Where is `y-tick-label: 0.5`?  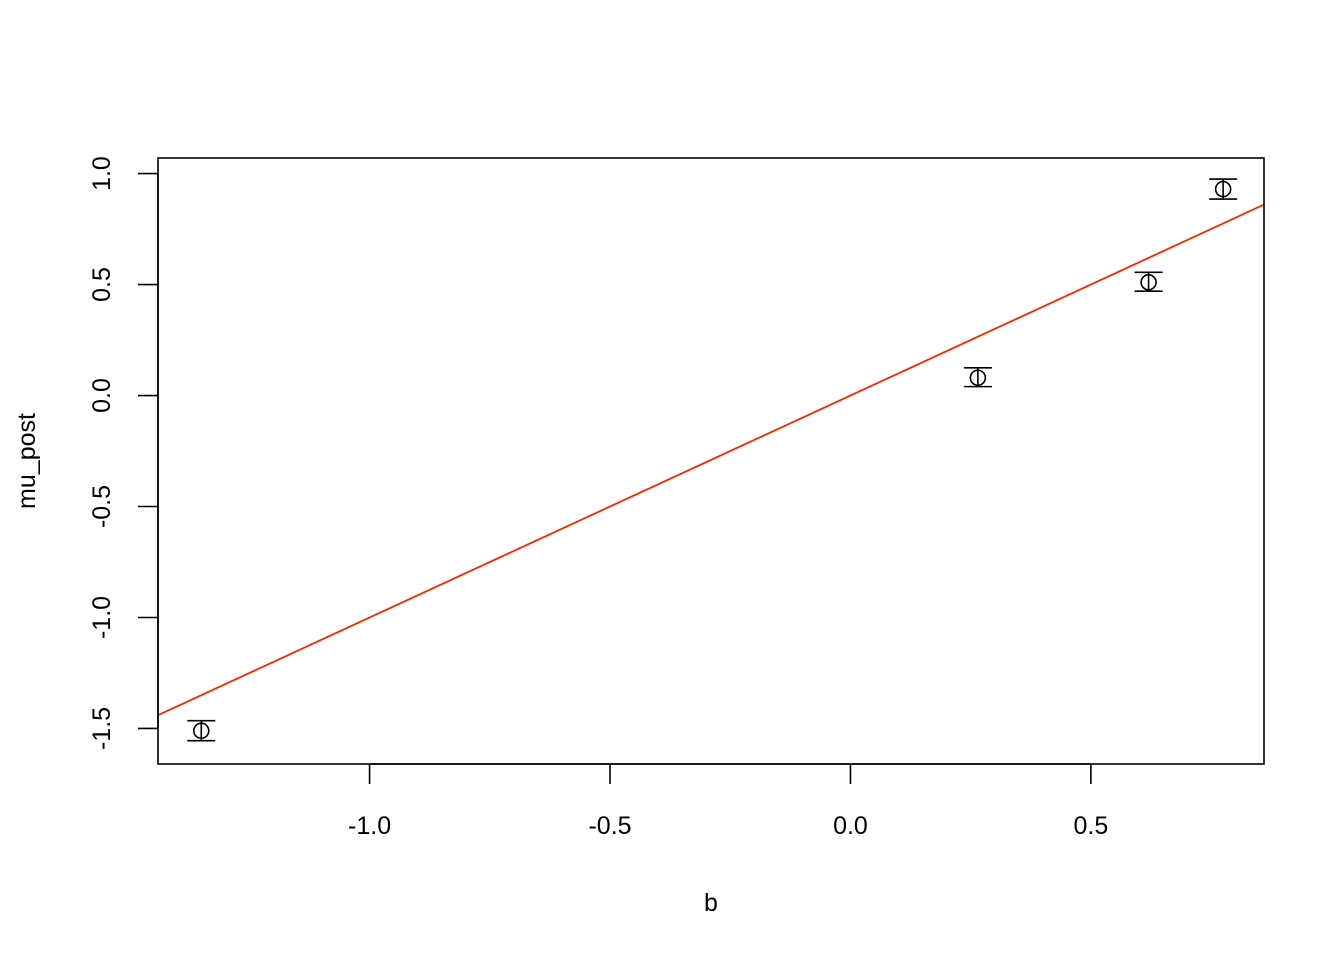 y-tick-label: 0.5 is located at coordinates (102, 284).